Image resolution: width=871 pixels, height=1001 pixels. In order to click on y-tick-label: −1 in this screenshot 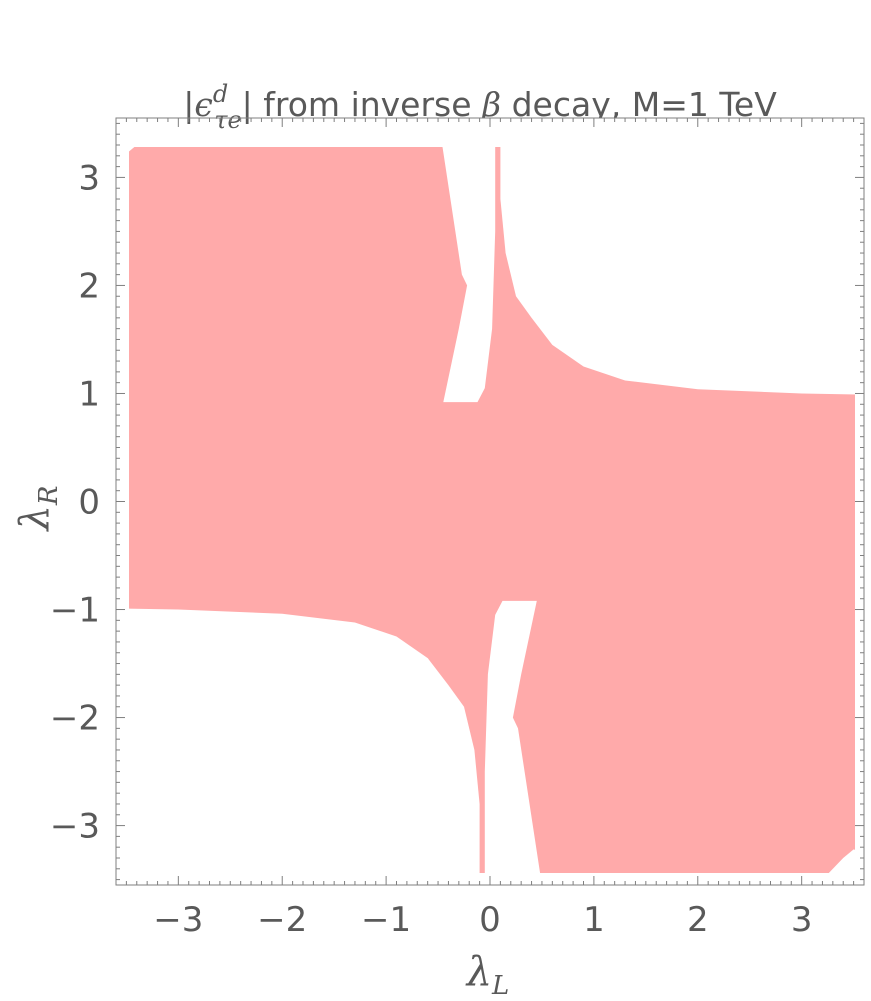, I will do `click(75, 611)`.